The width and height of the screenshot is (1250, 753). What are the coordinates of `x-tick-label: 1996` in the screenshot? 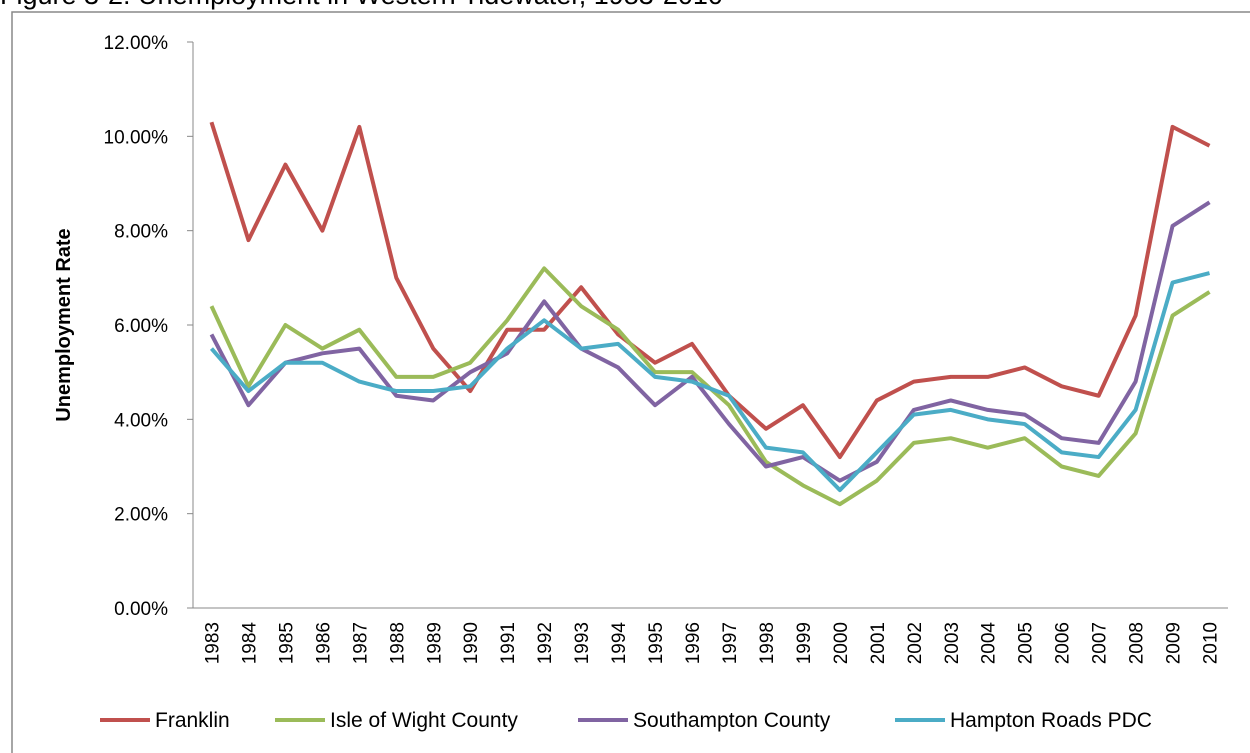 It's located at (693, 643).